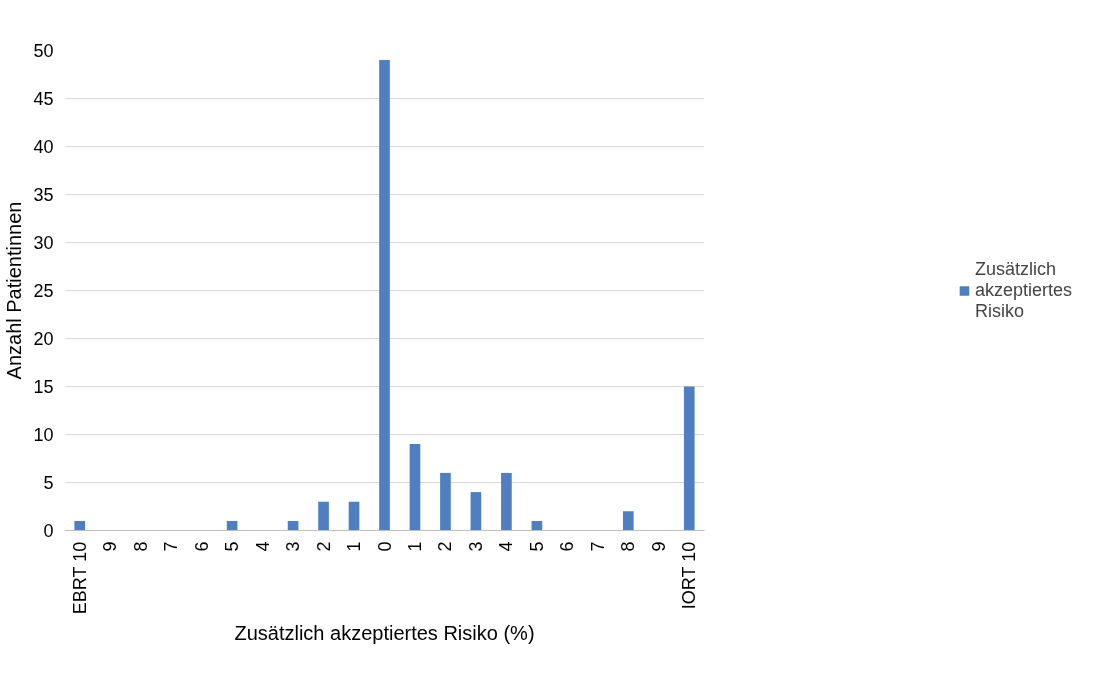  Describe the element at coordinates (689, 575) in the screenshot. I see `x-tick-label: IORT 10` at that location.